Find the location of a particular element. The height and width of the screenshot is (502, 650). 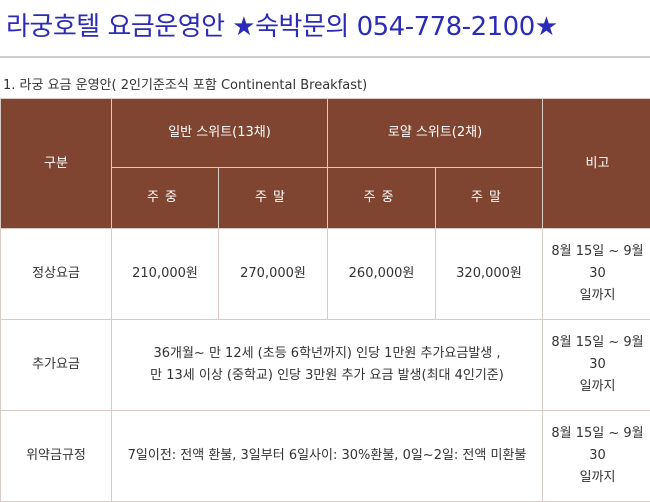

royal-weekday-price: 260,000원 is located at coordinates (382, 274).